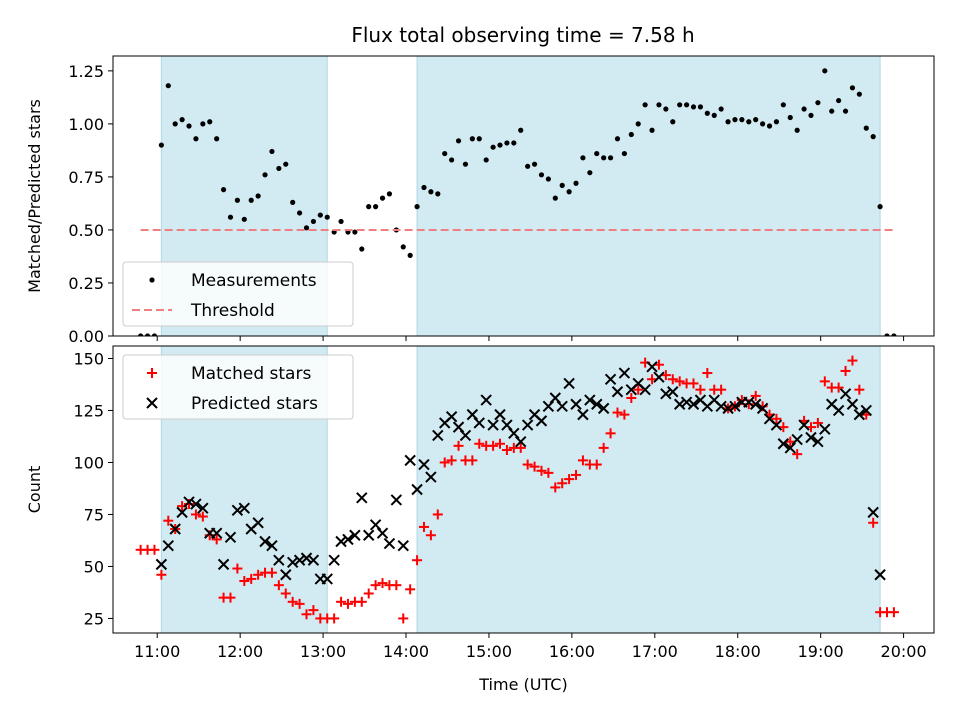 This screenshot has height=720, width=960. What do you see at coordinates (738, 651) in the screenshot?
I see `x-tick-label: 18:00` at bounding box center [738, 651].